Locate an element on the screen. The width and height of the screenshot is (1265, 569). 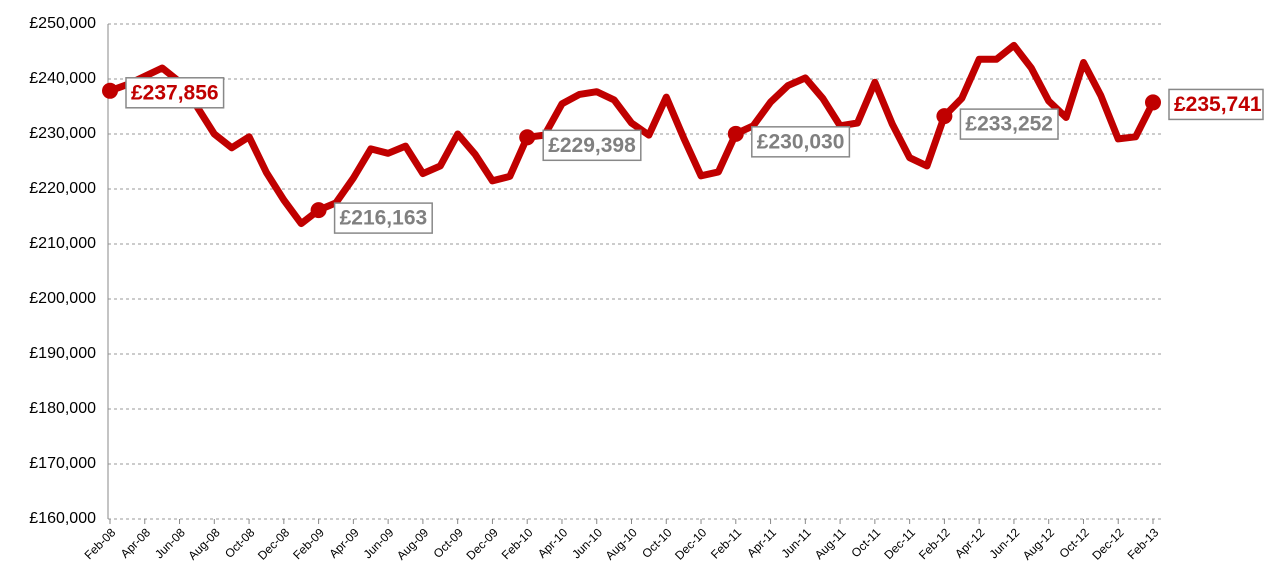
x-tick-label: Jun-10 is located at coordinates (587, 543).